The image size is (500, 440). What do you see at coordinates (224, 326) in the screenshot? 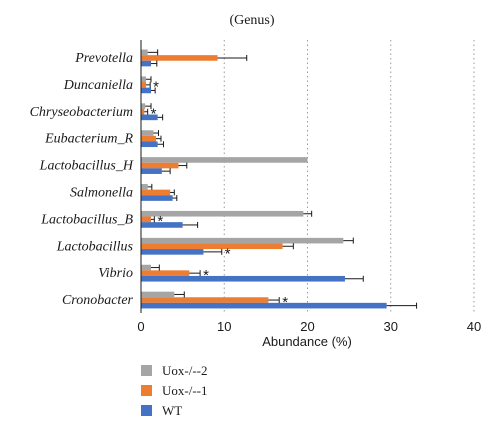
I see `x-tick-label: 10` at bounding box center [224, 326].